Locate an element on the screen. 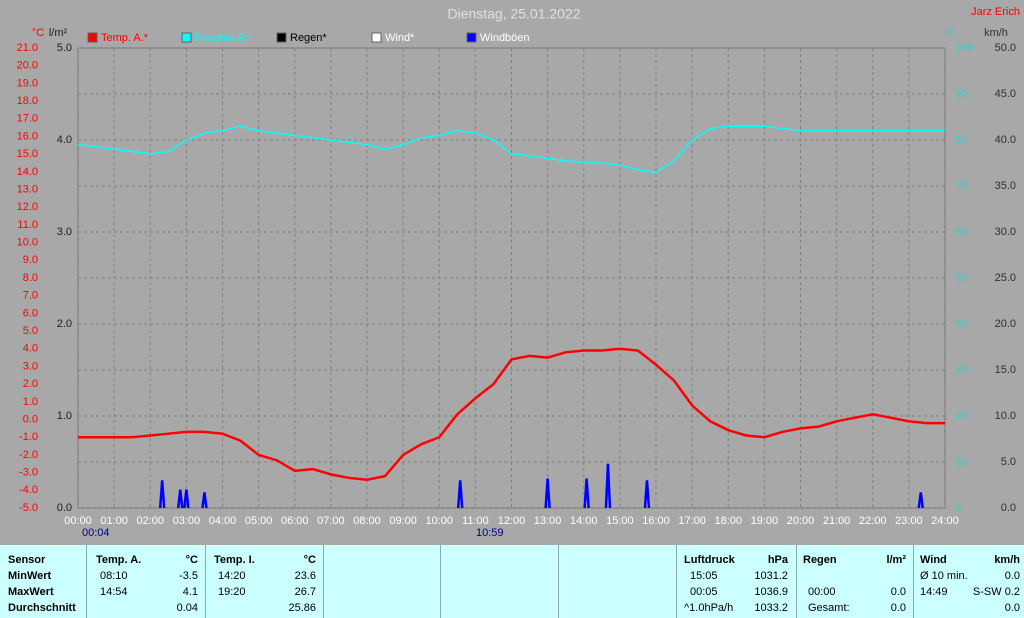  table-cell: 4.1 is located at coordinates (190, 592).